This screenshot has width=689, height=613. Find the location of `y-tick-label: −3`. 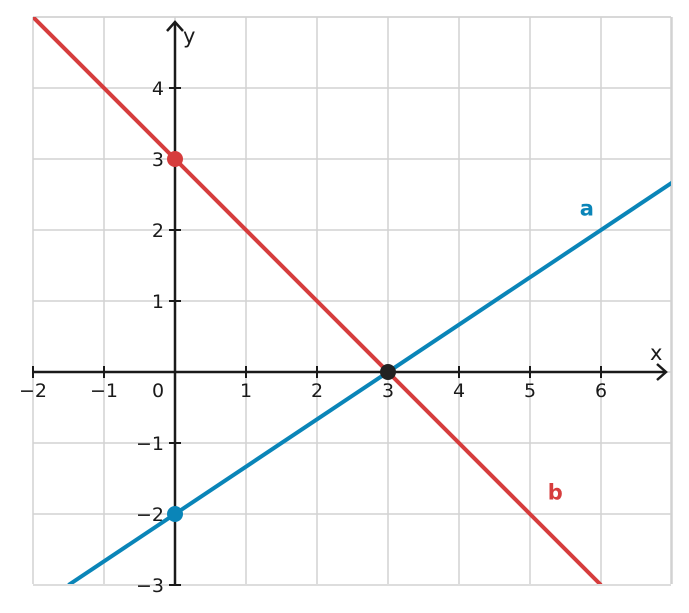

y-tick-label: −3 is located at coordinates (150, 586).